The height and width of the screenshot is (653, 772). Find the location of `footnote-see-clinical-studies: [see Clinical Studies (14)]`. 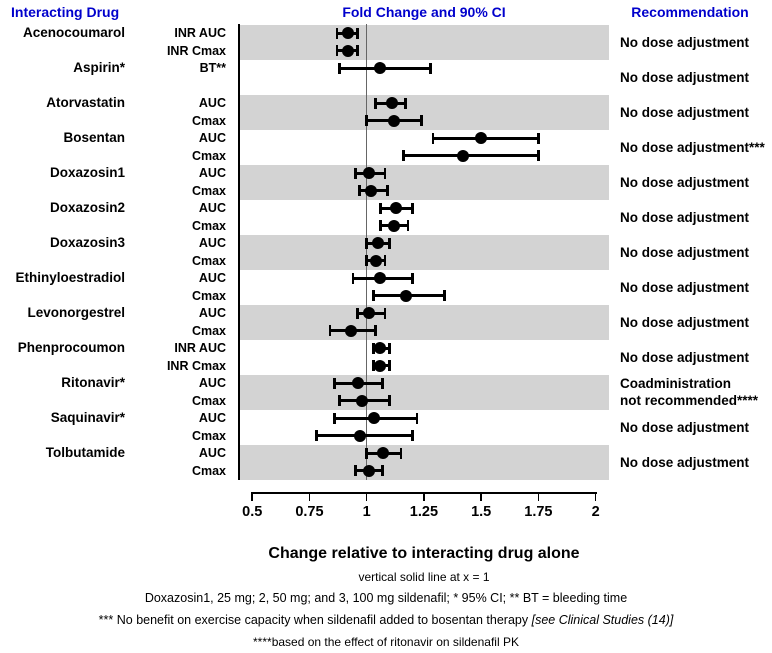

footnote-see-clinical-studies: [see Clinical Studies (14)] is located at coordinates (602, 620).